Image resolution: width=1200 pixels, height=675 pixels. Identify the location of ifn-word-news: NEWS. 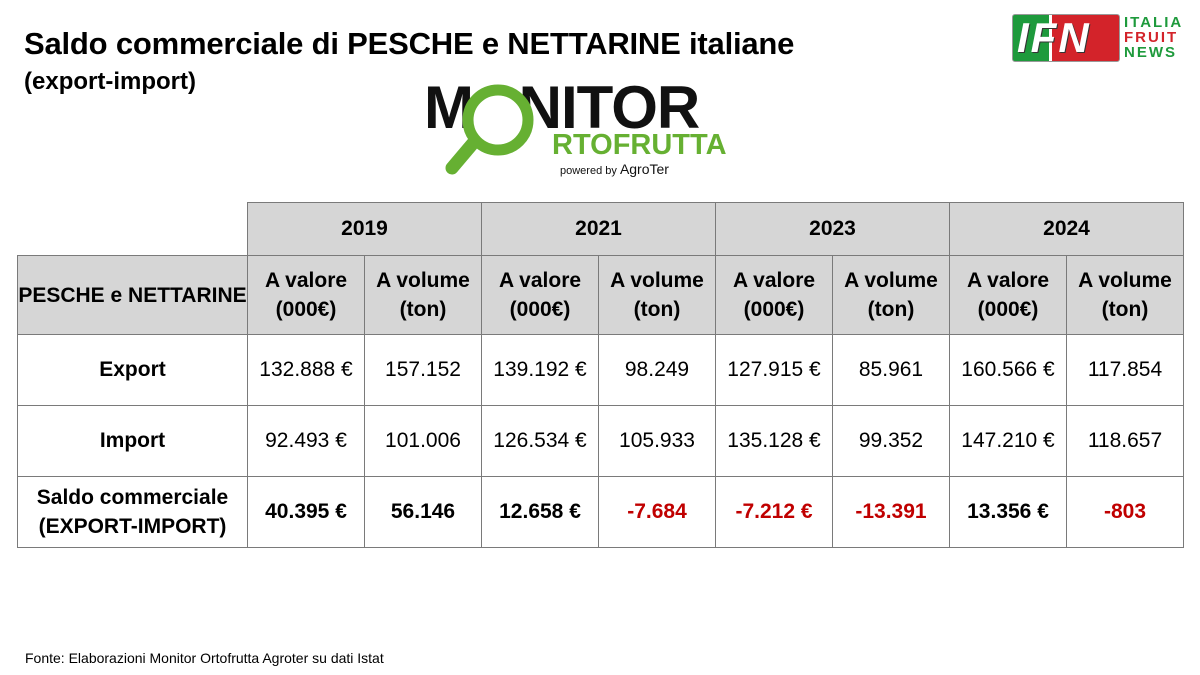
(1150, 52).